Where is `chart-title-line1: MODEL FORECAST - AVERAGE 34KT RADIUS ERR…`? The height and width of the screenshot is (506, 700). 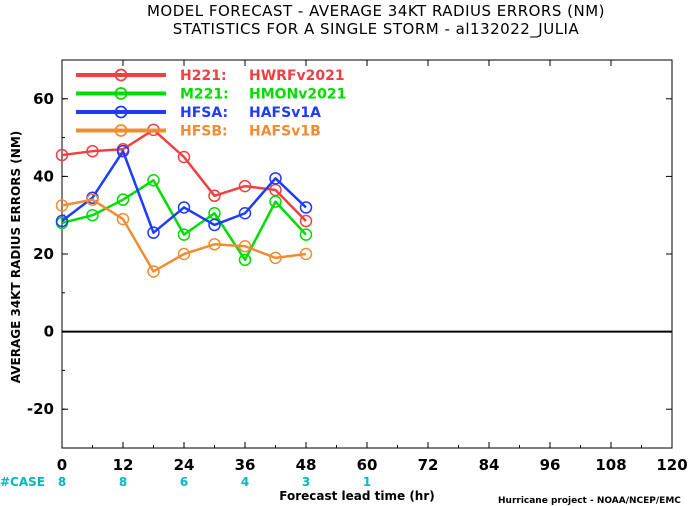 chart-title-line1: MODEL FORECAST - AVERAGE 34KT RADIUS ERR… is located at coordinates (376, 11).